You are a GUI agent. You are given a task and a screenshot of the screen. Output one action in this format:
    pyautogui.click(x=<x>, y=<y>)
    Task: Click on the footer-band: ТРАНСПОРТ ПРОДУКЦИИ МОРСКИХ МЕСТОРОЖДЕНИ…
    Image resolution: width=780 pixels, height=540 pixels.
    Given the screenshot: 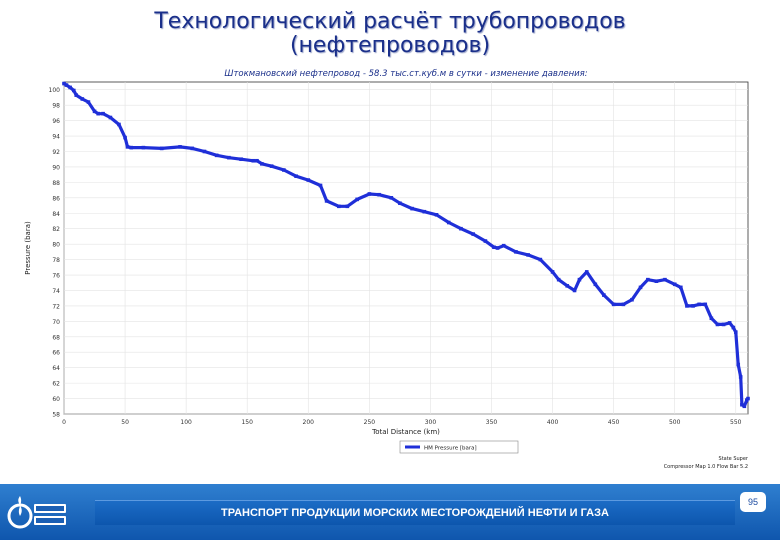 What is the action you would take?
    pyautogui.click(x=415, y=512)
    